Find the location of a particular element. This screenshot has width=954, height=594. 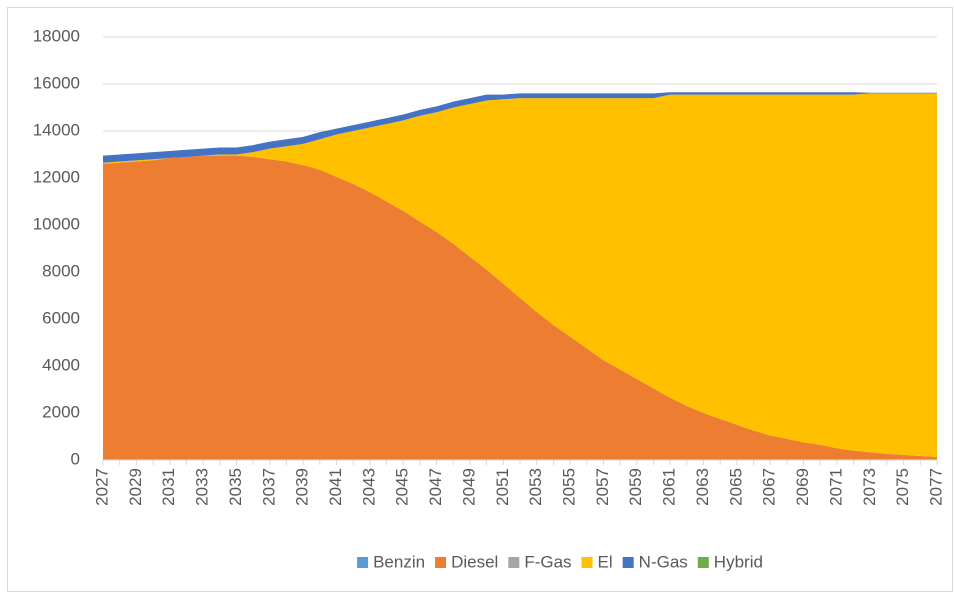

x-tick-label: 2075 is located at coordinates (902, 487).